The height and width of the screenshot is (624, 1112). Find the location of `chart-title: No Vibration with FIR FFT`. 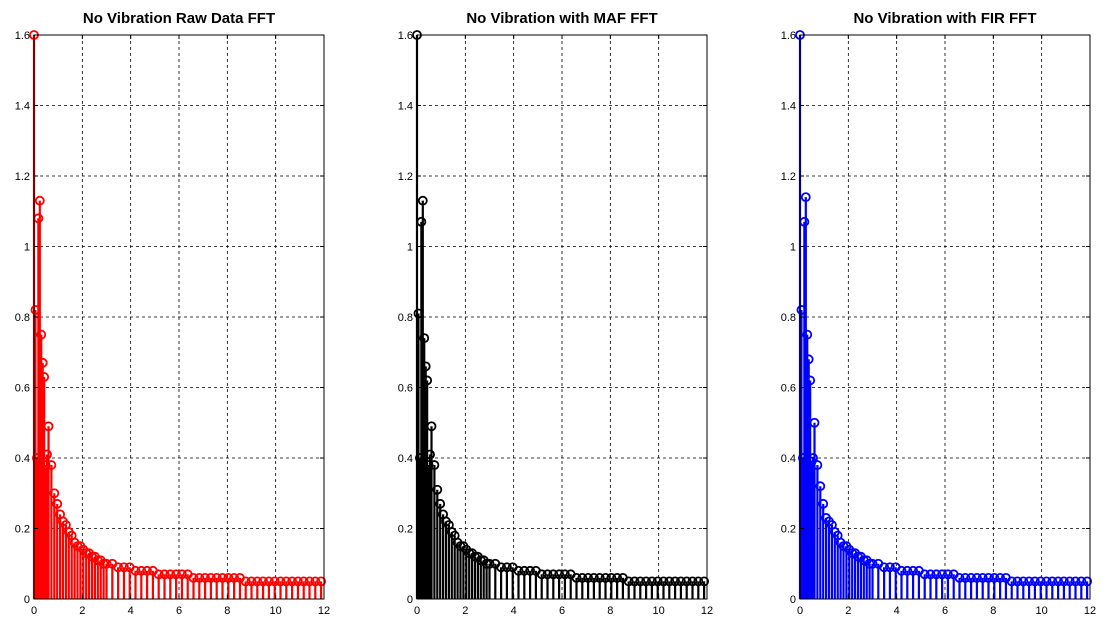

chart-title: No Vibration with FIR FFT is located at coordinates (944, 18).